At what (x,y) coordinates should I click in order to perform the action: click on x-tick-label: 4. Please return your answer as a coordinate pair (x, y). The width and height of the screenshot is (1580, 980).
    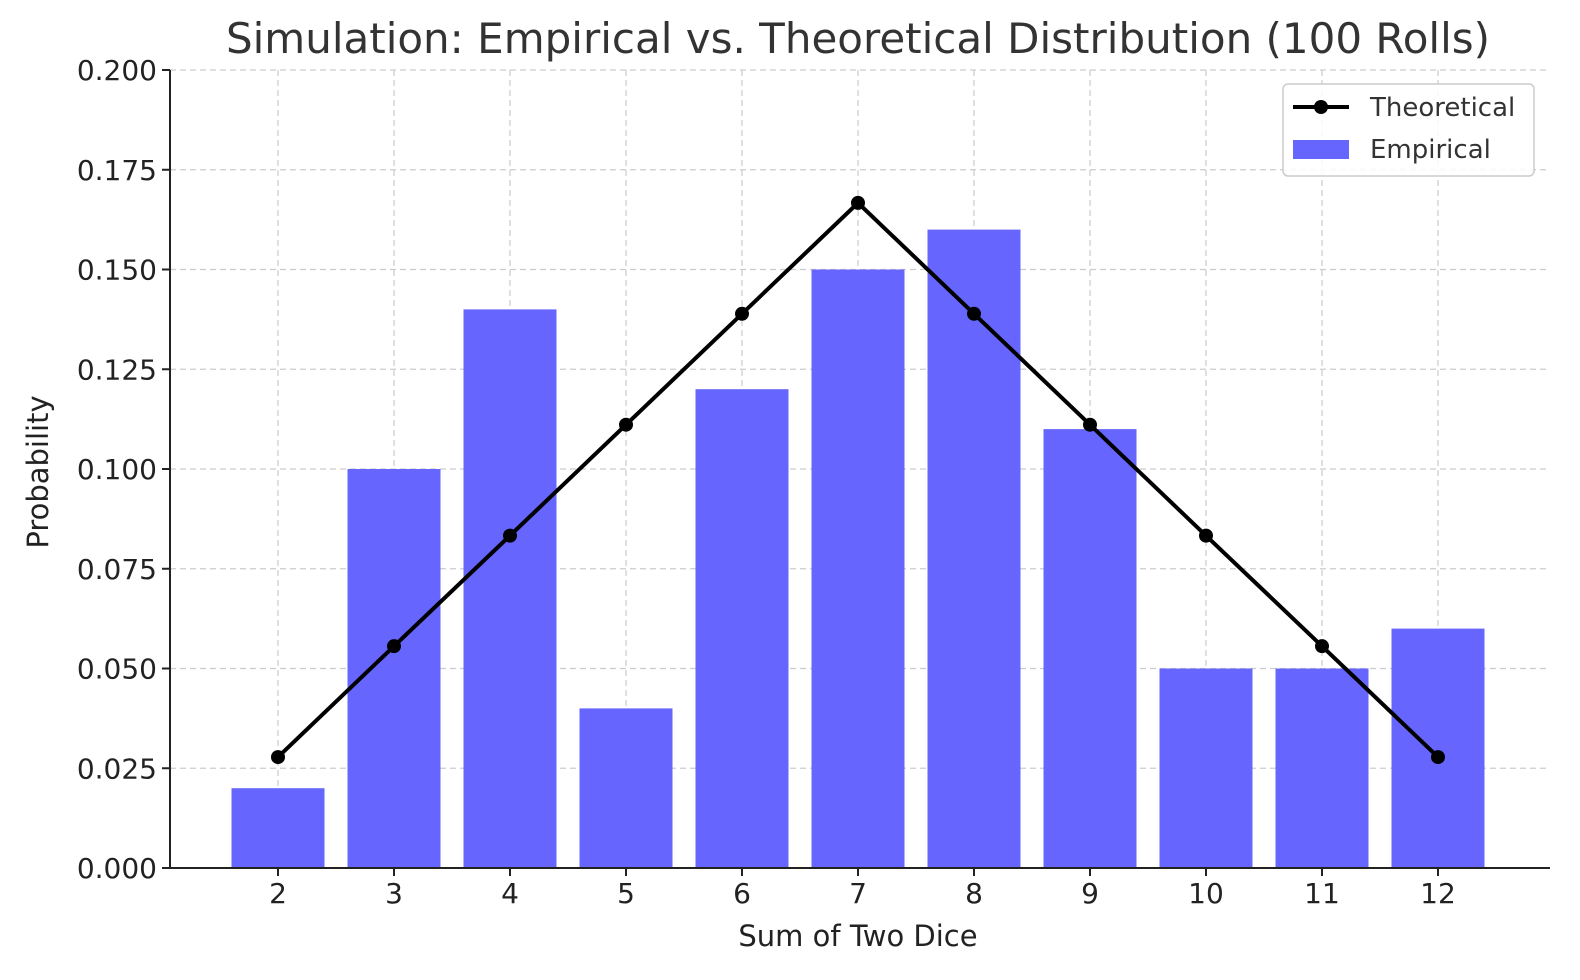
    Looking at the image, I should click on (510, 893).